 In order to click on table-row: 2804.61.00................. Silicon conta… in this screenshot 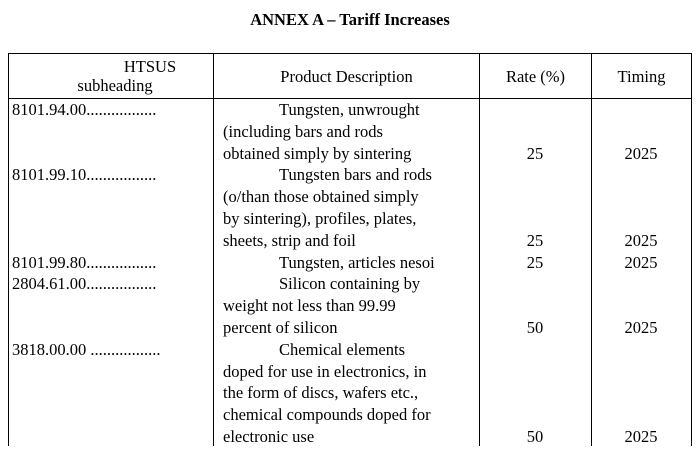, I will do `click(350, 305)`.